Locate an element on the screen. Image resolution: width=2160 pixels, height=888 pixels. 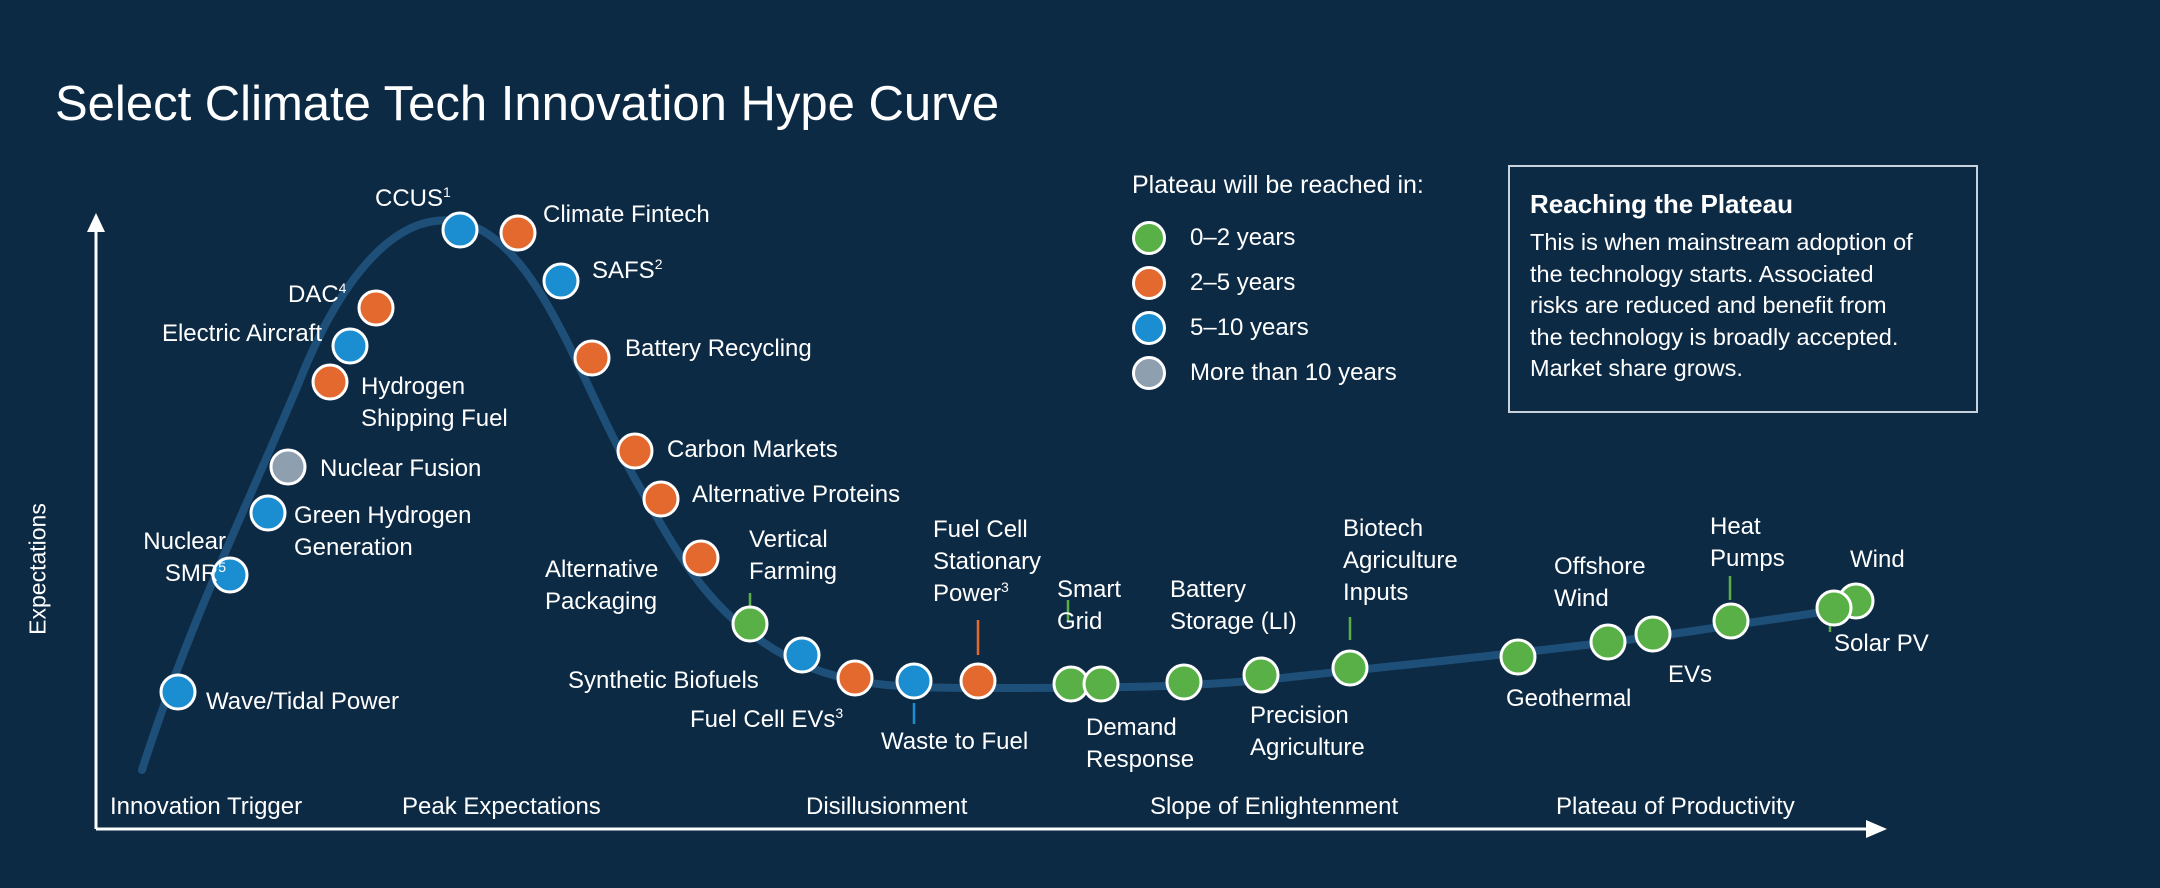
dot-ccus is located at coordinates (460, 230).